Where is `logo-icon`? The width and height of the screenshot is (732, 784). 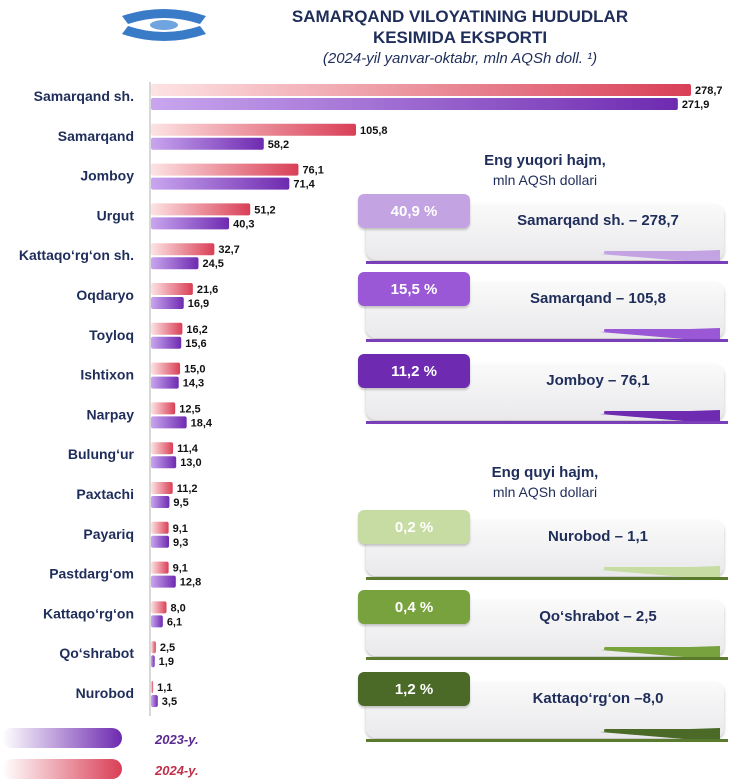 logo-icon is located at coordinates (164, 25).